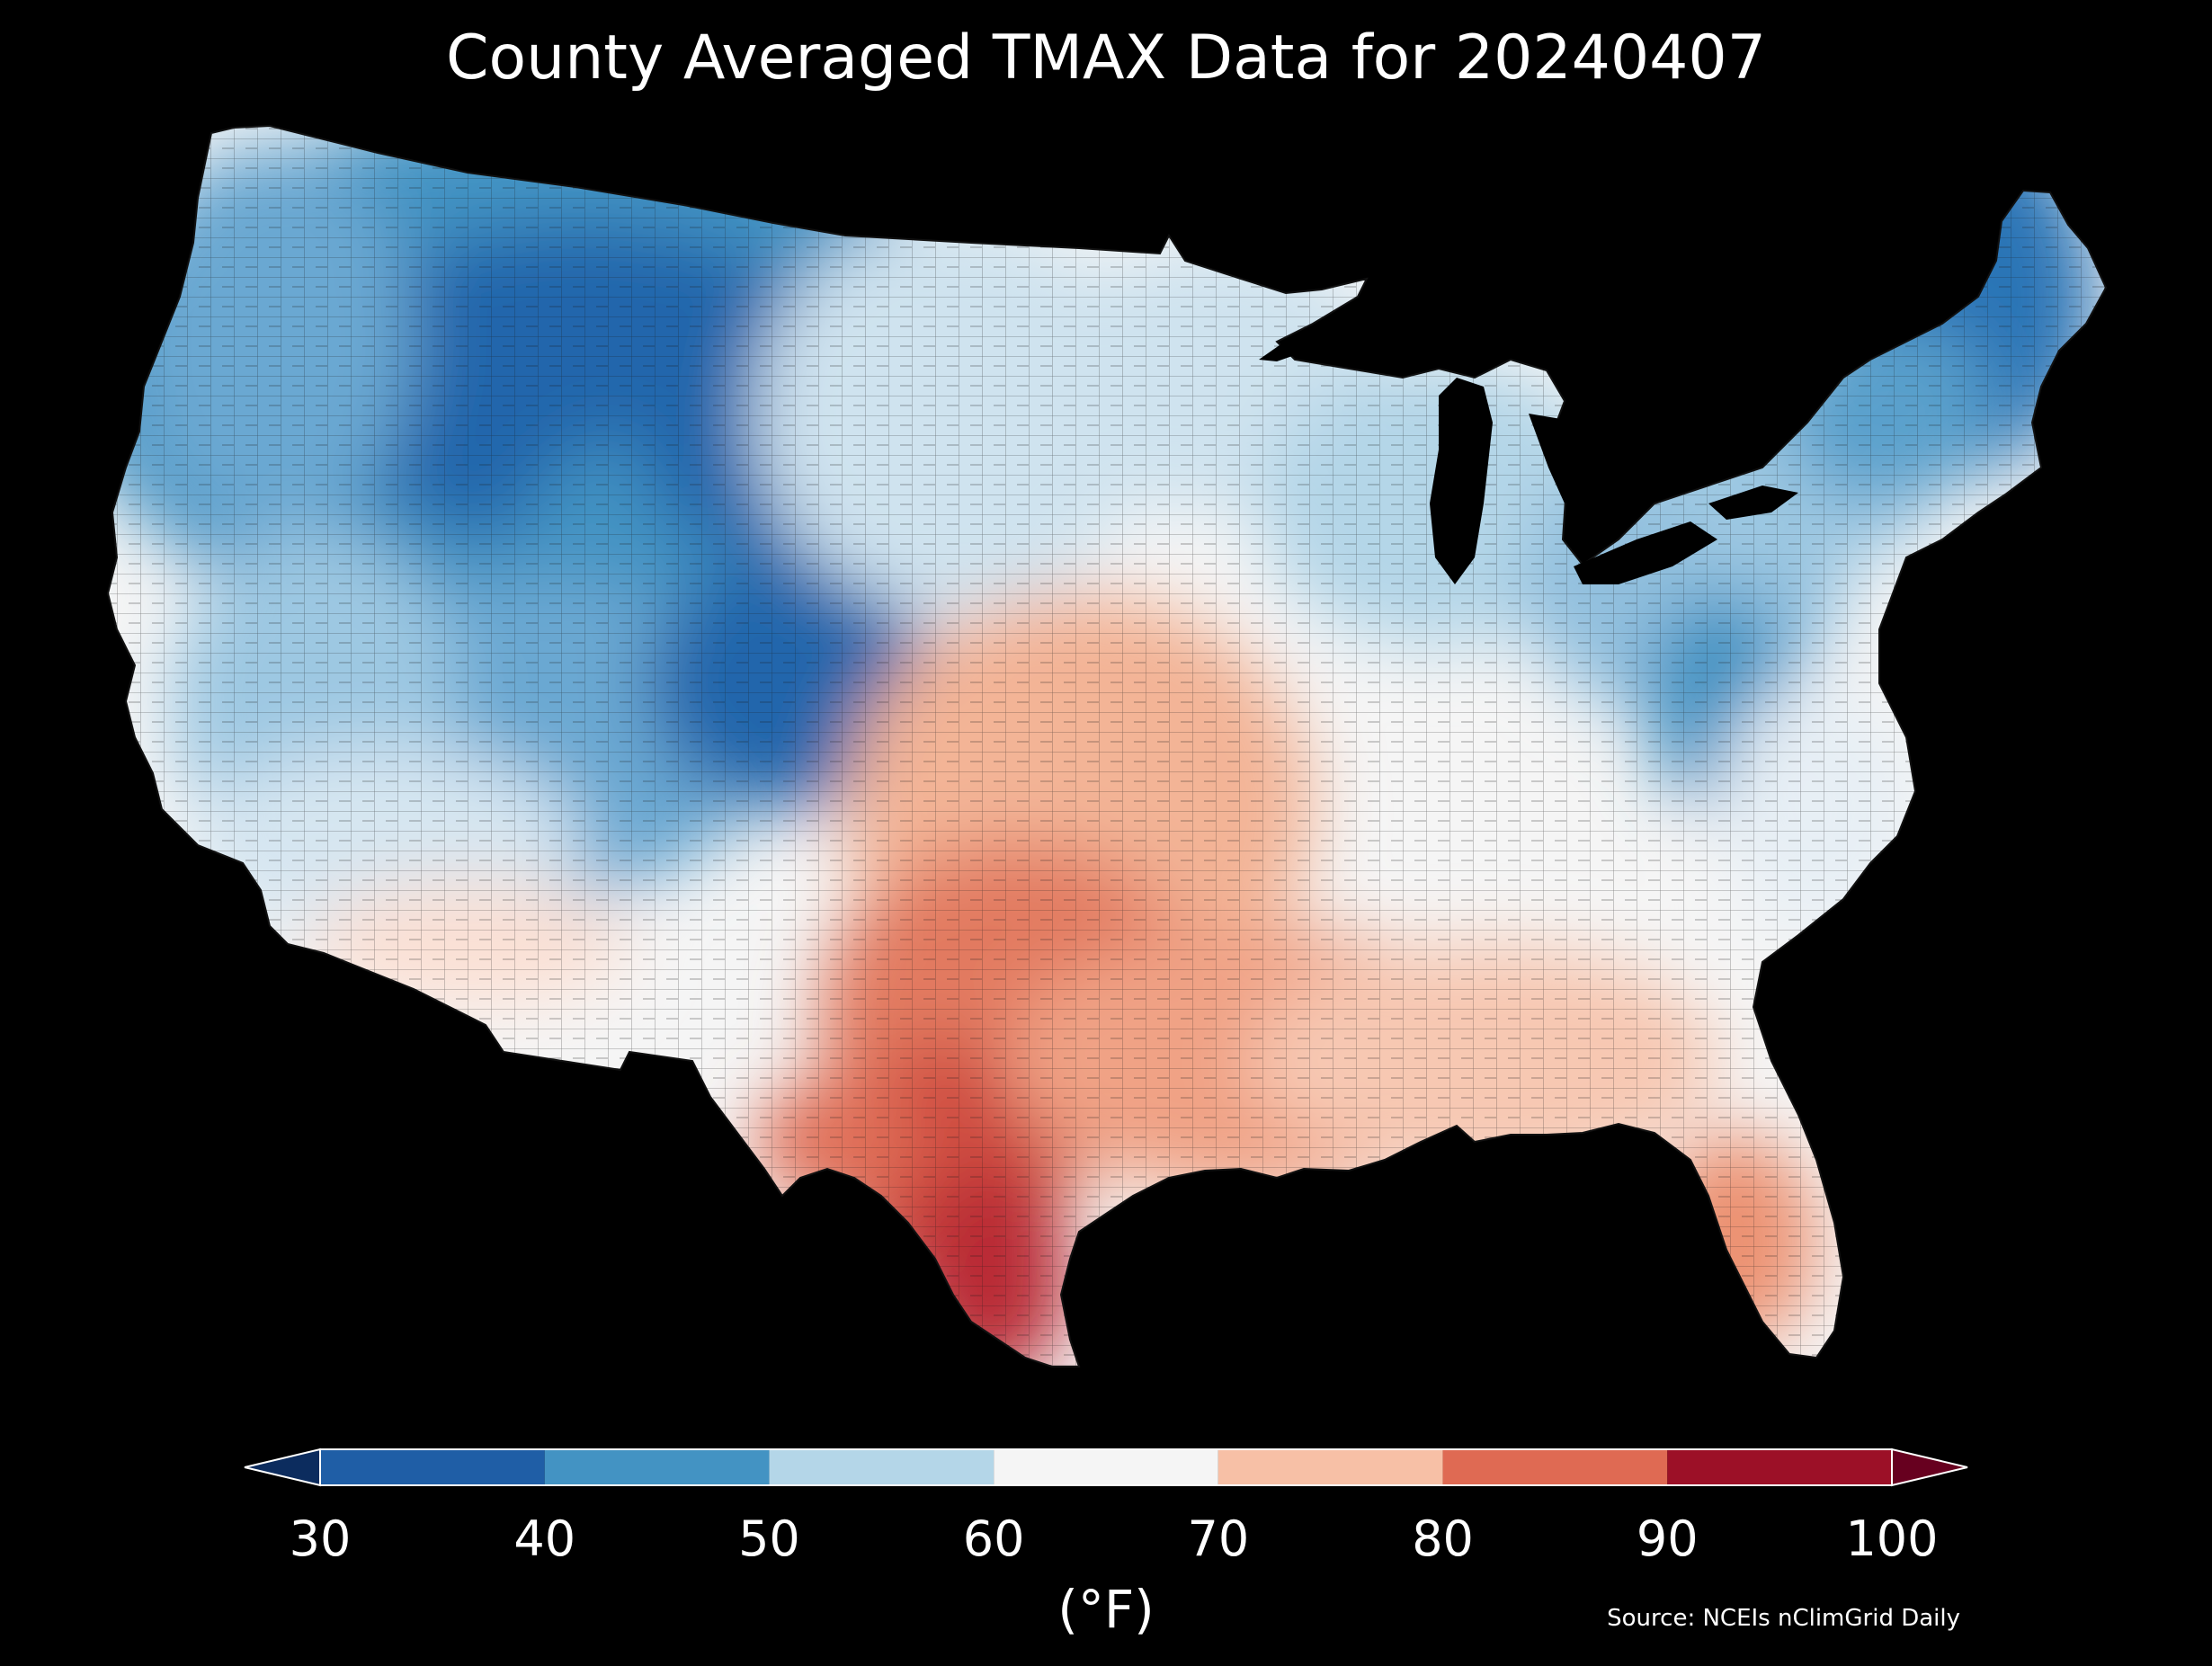 The height and width of the screenshot is (1666, 2212). I want to click on colorbar-tick-50: 50, so click(769, 1538).